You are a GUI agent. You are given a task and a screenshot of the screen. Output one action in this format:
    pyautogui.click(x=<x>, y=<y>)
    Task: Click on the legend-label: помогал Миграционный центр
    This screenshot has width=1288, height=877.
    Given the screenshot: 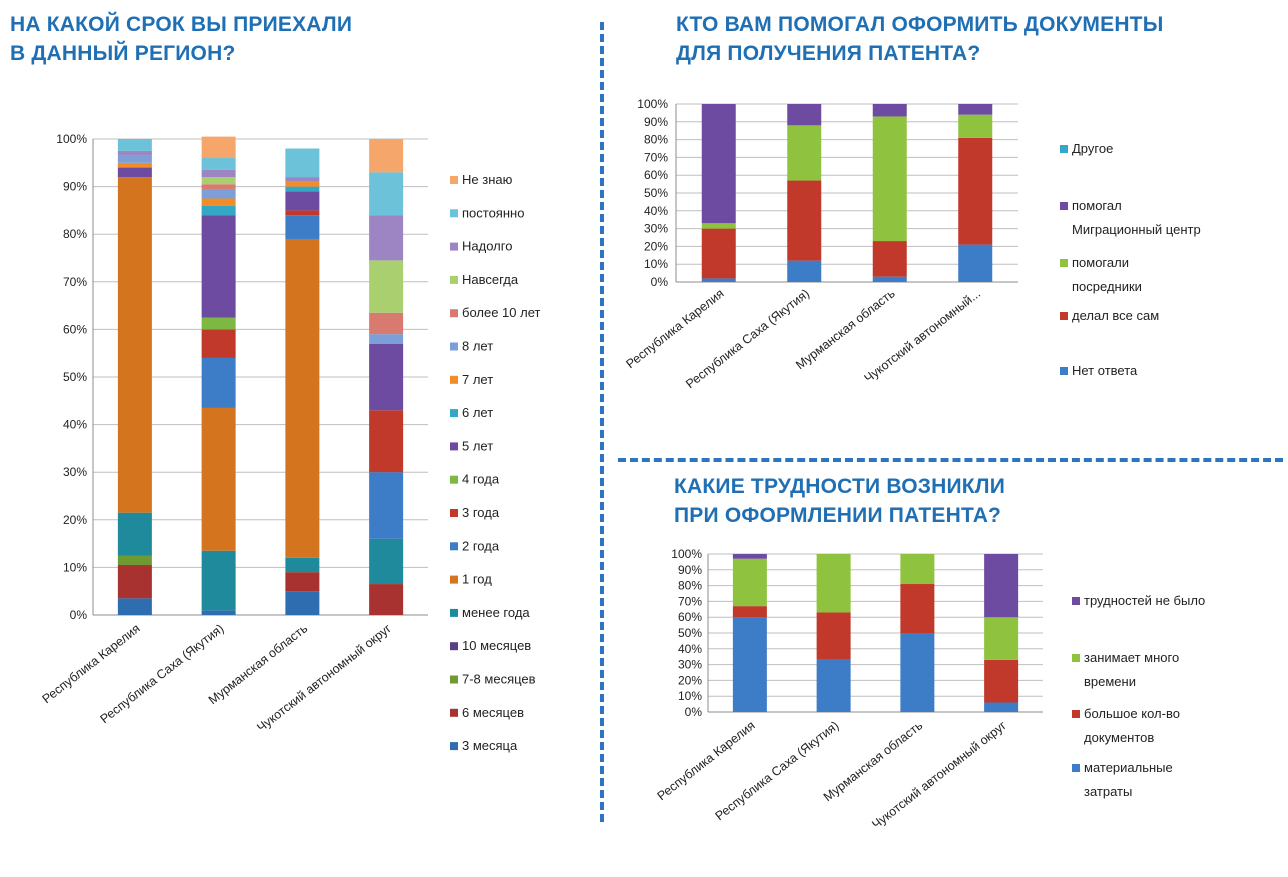 What is the action you would take?
    pyautogui.click(x=1136, y=217)
    